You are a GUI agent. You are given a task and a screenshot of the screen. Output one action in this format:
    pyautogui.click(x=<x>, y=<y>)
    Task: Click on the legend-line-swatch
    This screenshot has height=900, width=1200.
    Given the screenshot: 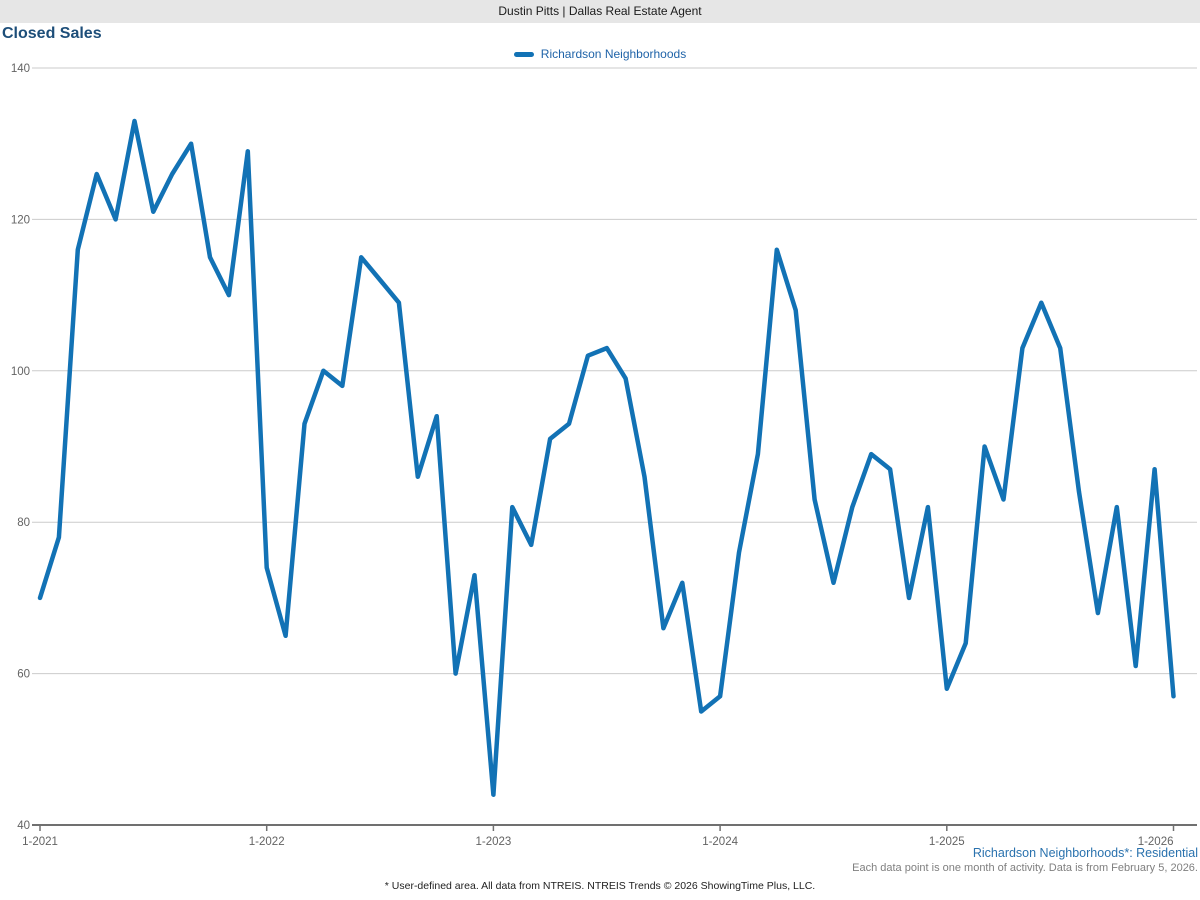 What is the action you would take?
    pyautogui.click(x=523, y=54)
    